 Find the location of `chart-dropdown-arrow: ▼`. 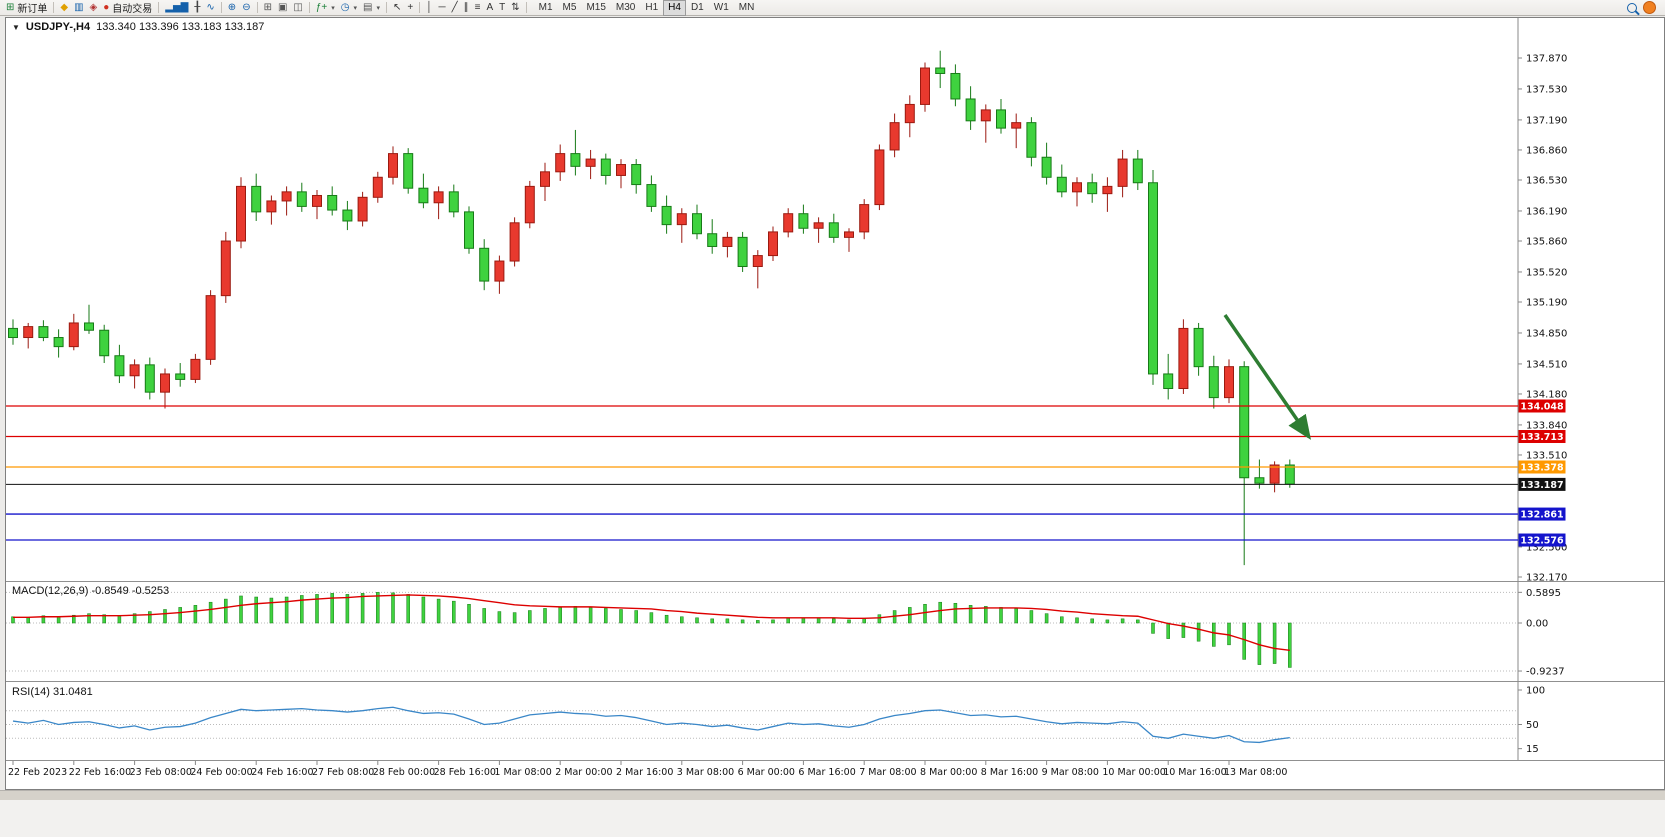

chart-dropdown-arrow: ▼ is located at coordinates (16, 27).